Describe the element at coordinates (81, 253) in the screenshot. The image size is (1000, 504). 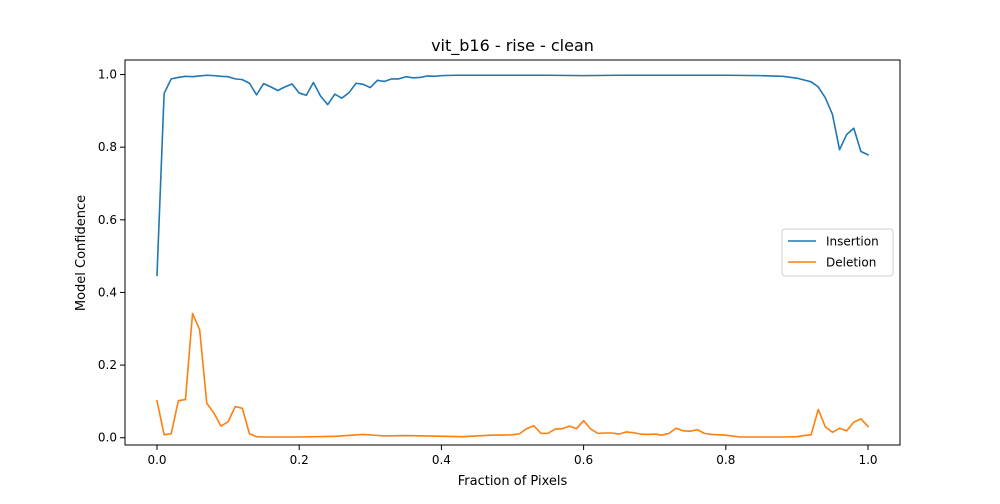
I see `y-axis-label: Model Confidence` at that location.